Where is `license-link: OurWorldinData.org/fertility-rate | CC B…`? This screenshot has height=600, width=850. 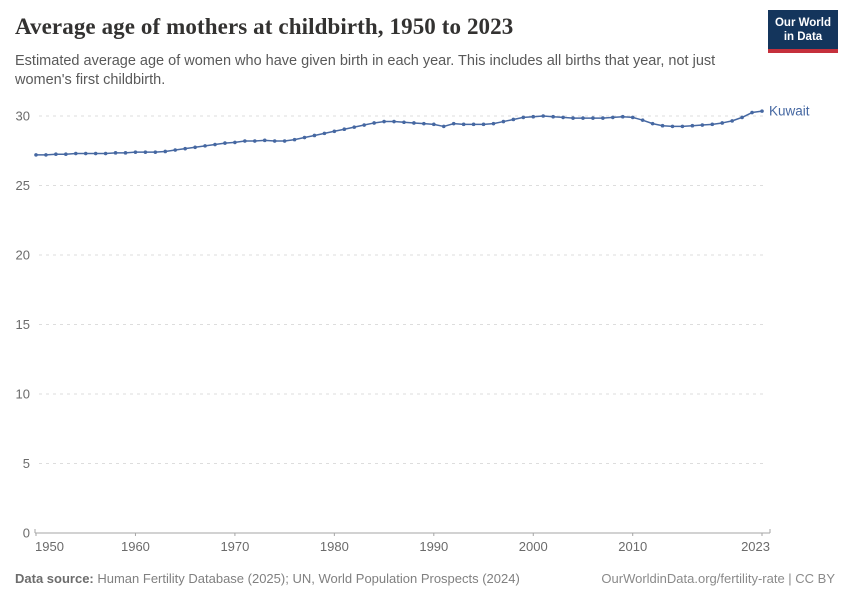
license-link: OurWorldinData.org/fertility-rate | CC B… is located at coordinates (718, 578).